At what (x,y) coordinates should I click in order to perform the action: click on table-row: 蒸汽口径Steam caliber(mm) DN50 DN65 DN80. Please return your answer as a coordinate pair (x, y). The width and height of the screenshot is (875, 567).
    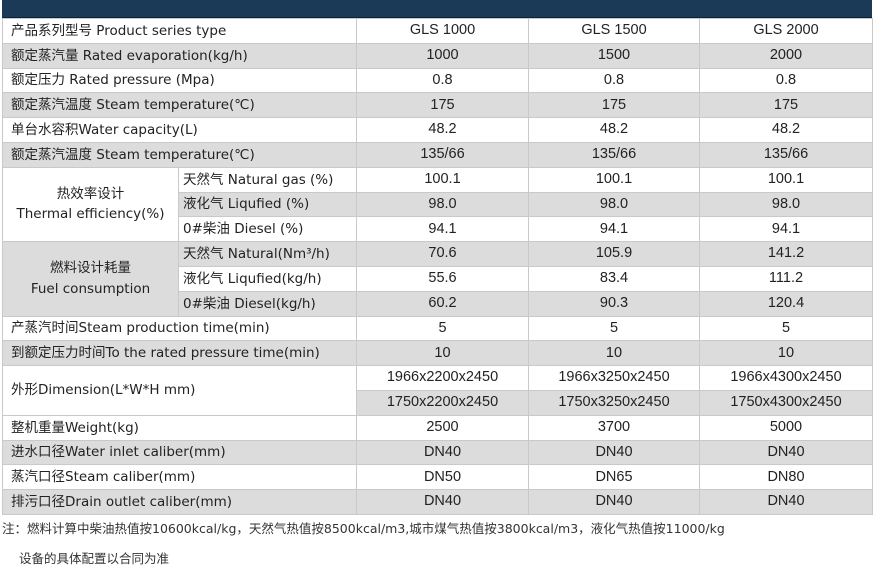
    Looking at the image, I should click on (437, 477).